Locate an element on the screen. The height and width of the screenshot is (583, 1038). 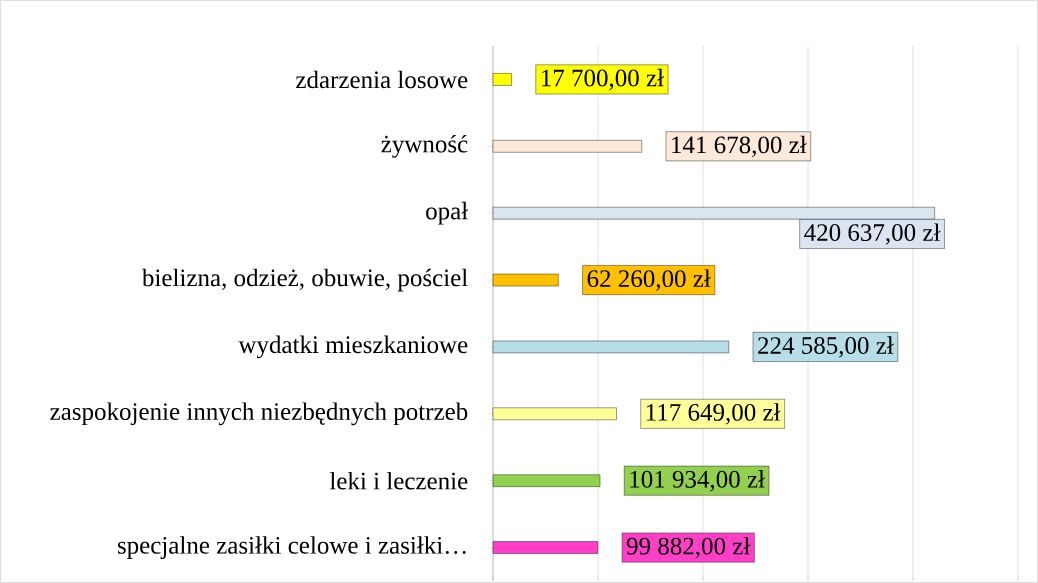
data-label: 99 882,00 zł is located at coordinates (688, 547).